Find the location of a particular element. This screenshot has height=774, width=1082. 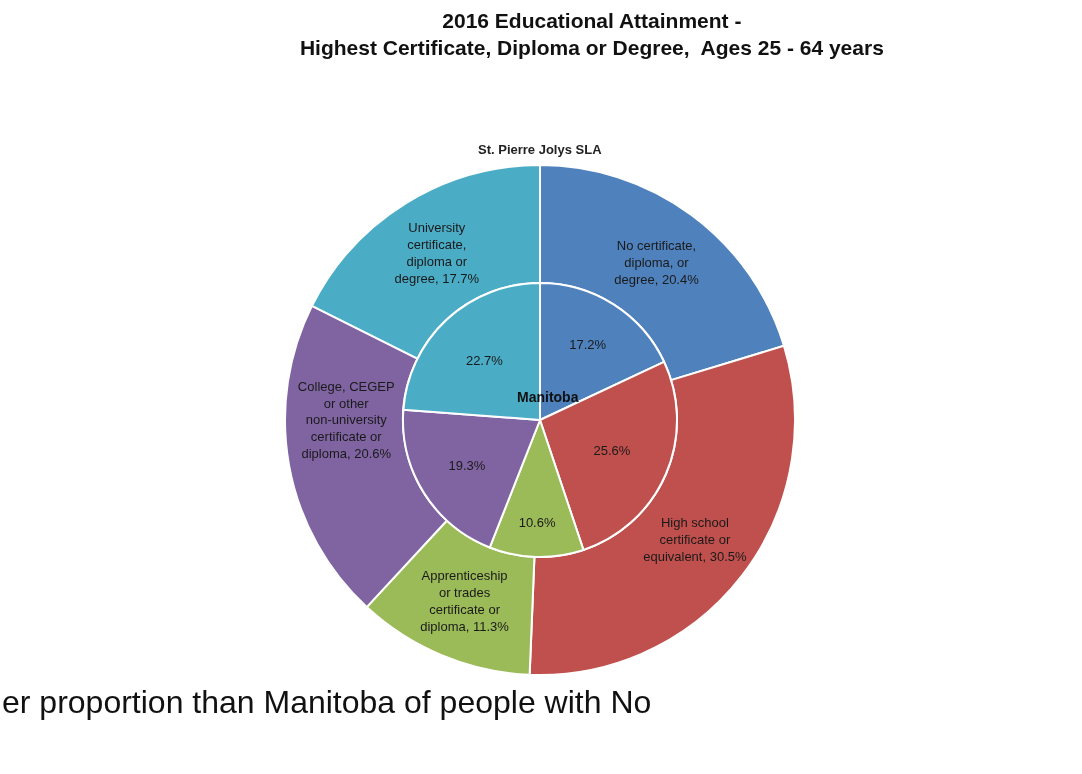

data-label: 17.2% is located at coordinates (588, 345).